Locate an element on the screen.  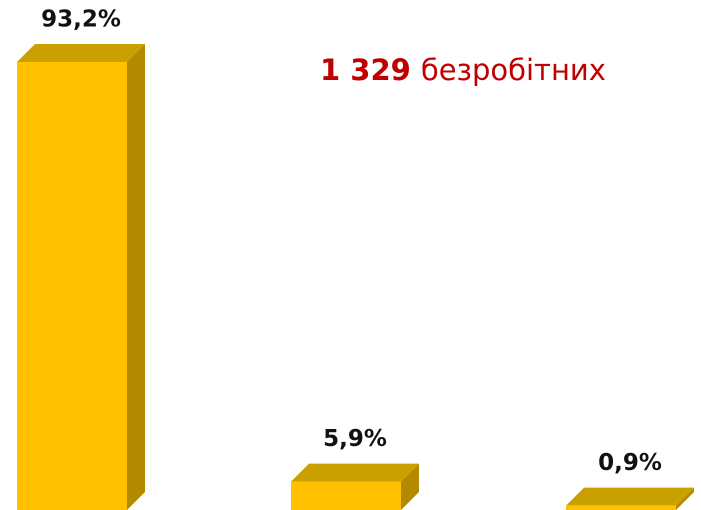
annotation: 1 329 безробітних is located at coordinates (463, 70).